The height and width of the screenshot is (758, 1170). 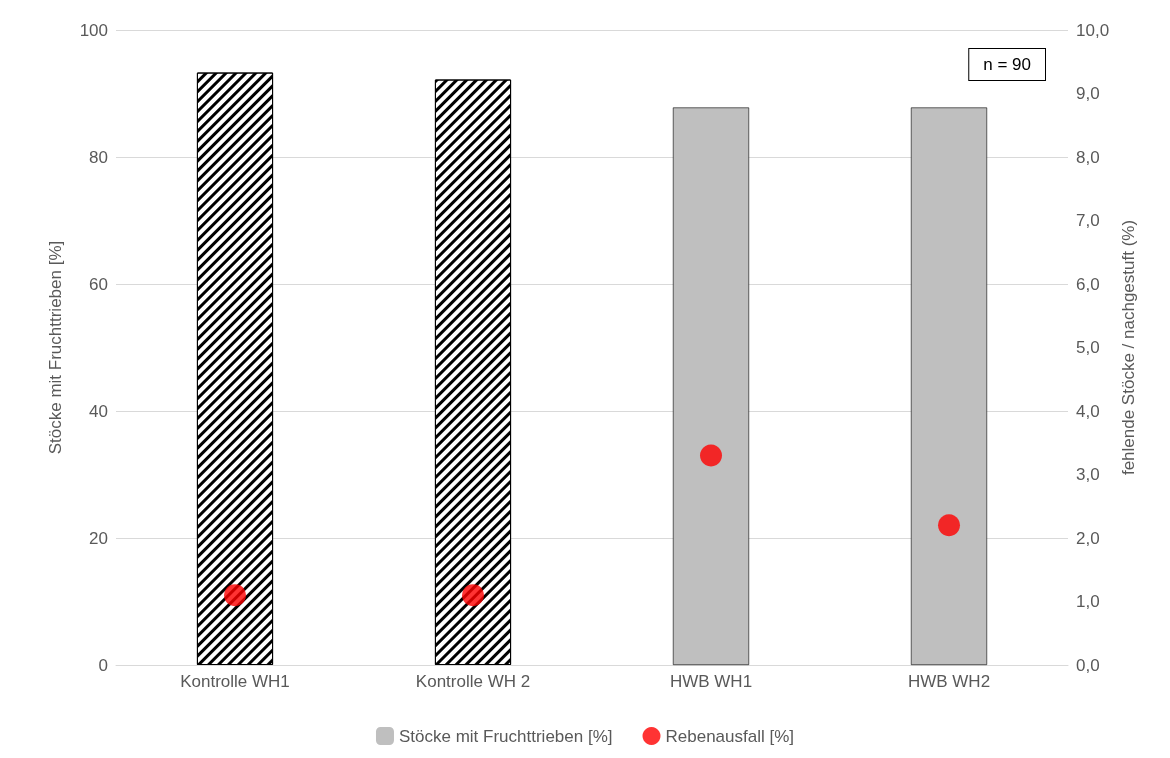 I want to click on y-tick-label: 60, so click(x=98, y=284).